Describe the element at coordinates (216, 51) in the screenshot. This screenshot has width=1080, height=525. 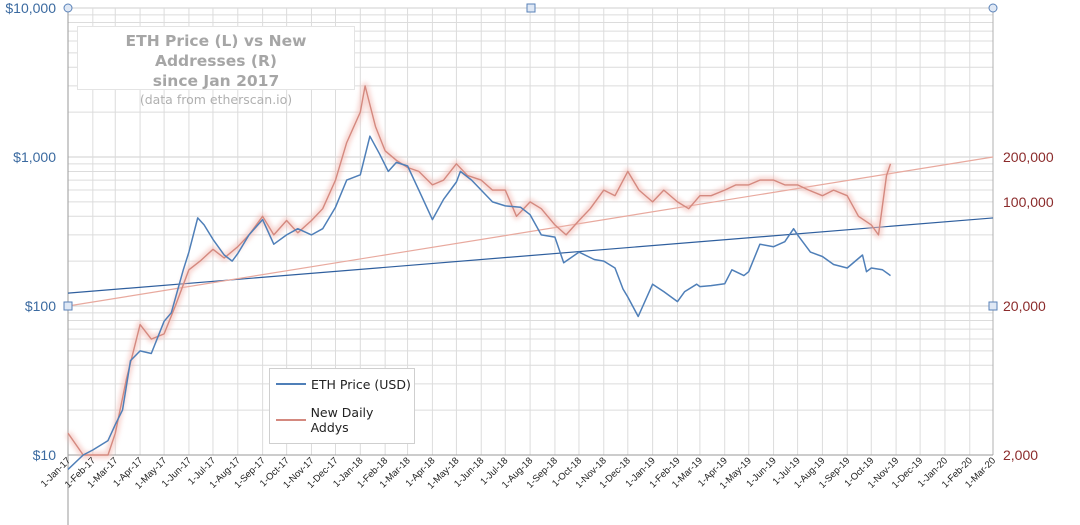
I see `chart-title: ETH Price (L) vs New Addresses (R)` at that location.